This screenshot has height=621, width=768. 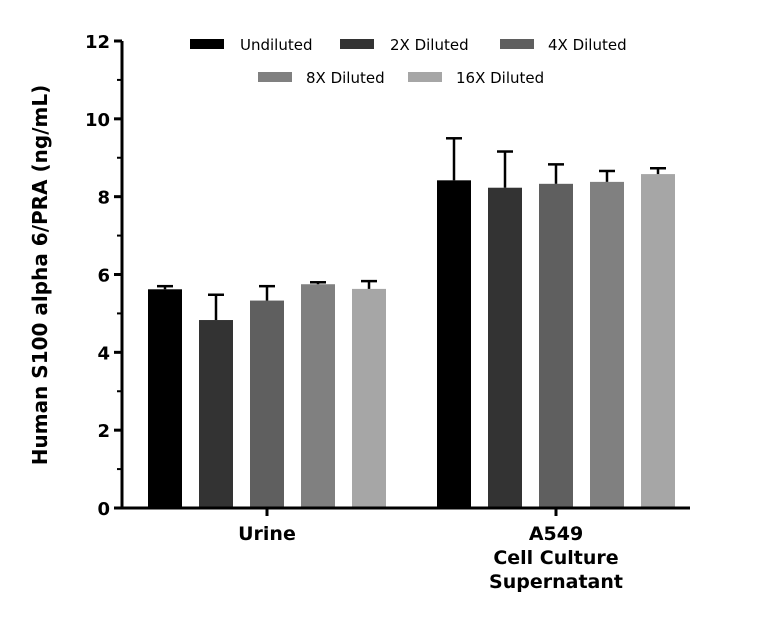 What do you see at coordinates (556, 582) in the screenshot?
I see `x-tick-label: Supernatant` at bounding box center [556, 582].